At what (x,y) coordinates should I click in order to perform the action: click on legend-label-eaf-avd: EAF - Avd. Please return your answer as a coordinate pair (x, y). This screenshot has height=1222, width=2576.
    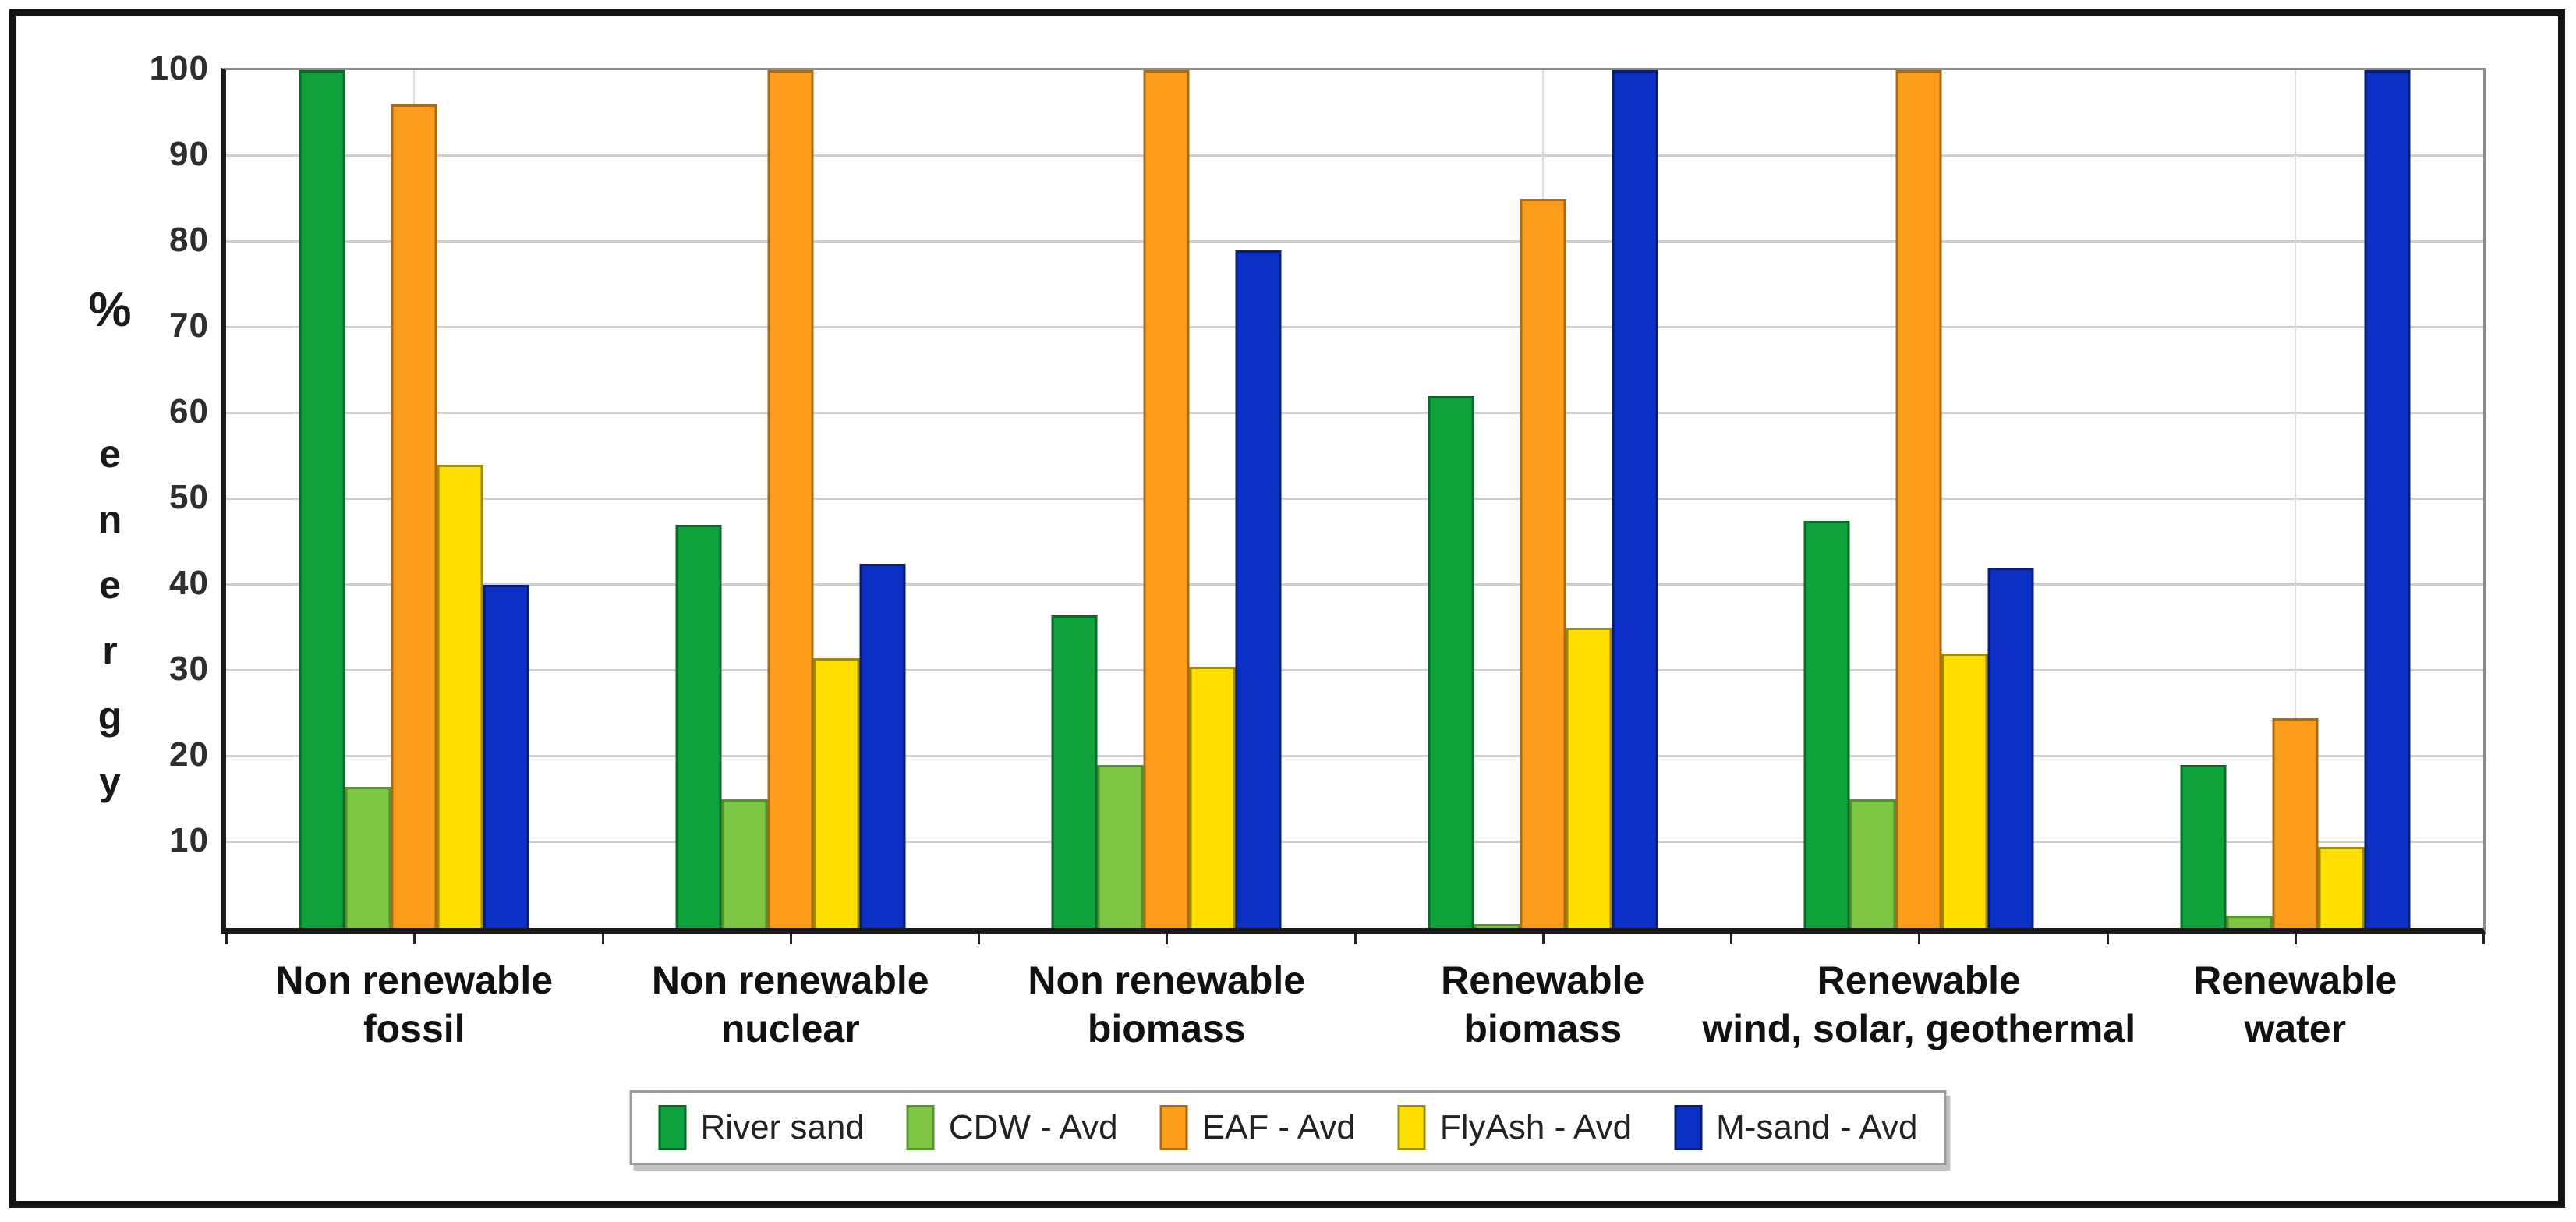
    Looking at the image, I should click on (1278, 1127).